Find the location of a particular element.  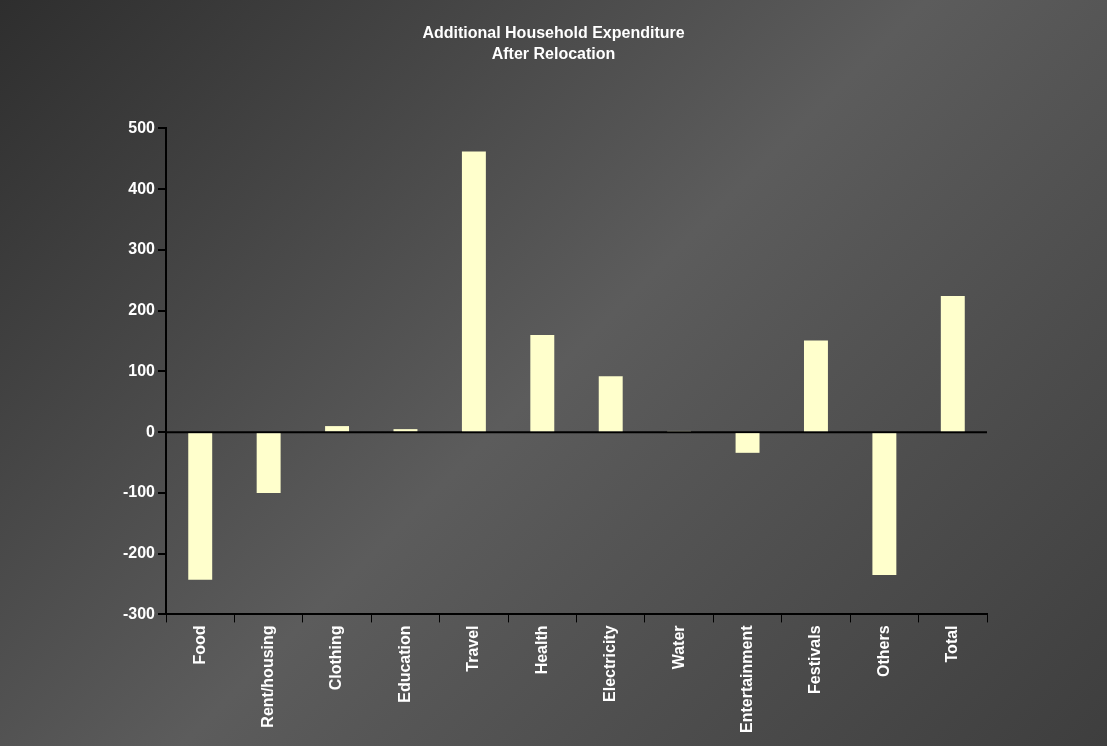

x-tick-label: Others is located at coordinates (883, 651).